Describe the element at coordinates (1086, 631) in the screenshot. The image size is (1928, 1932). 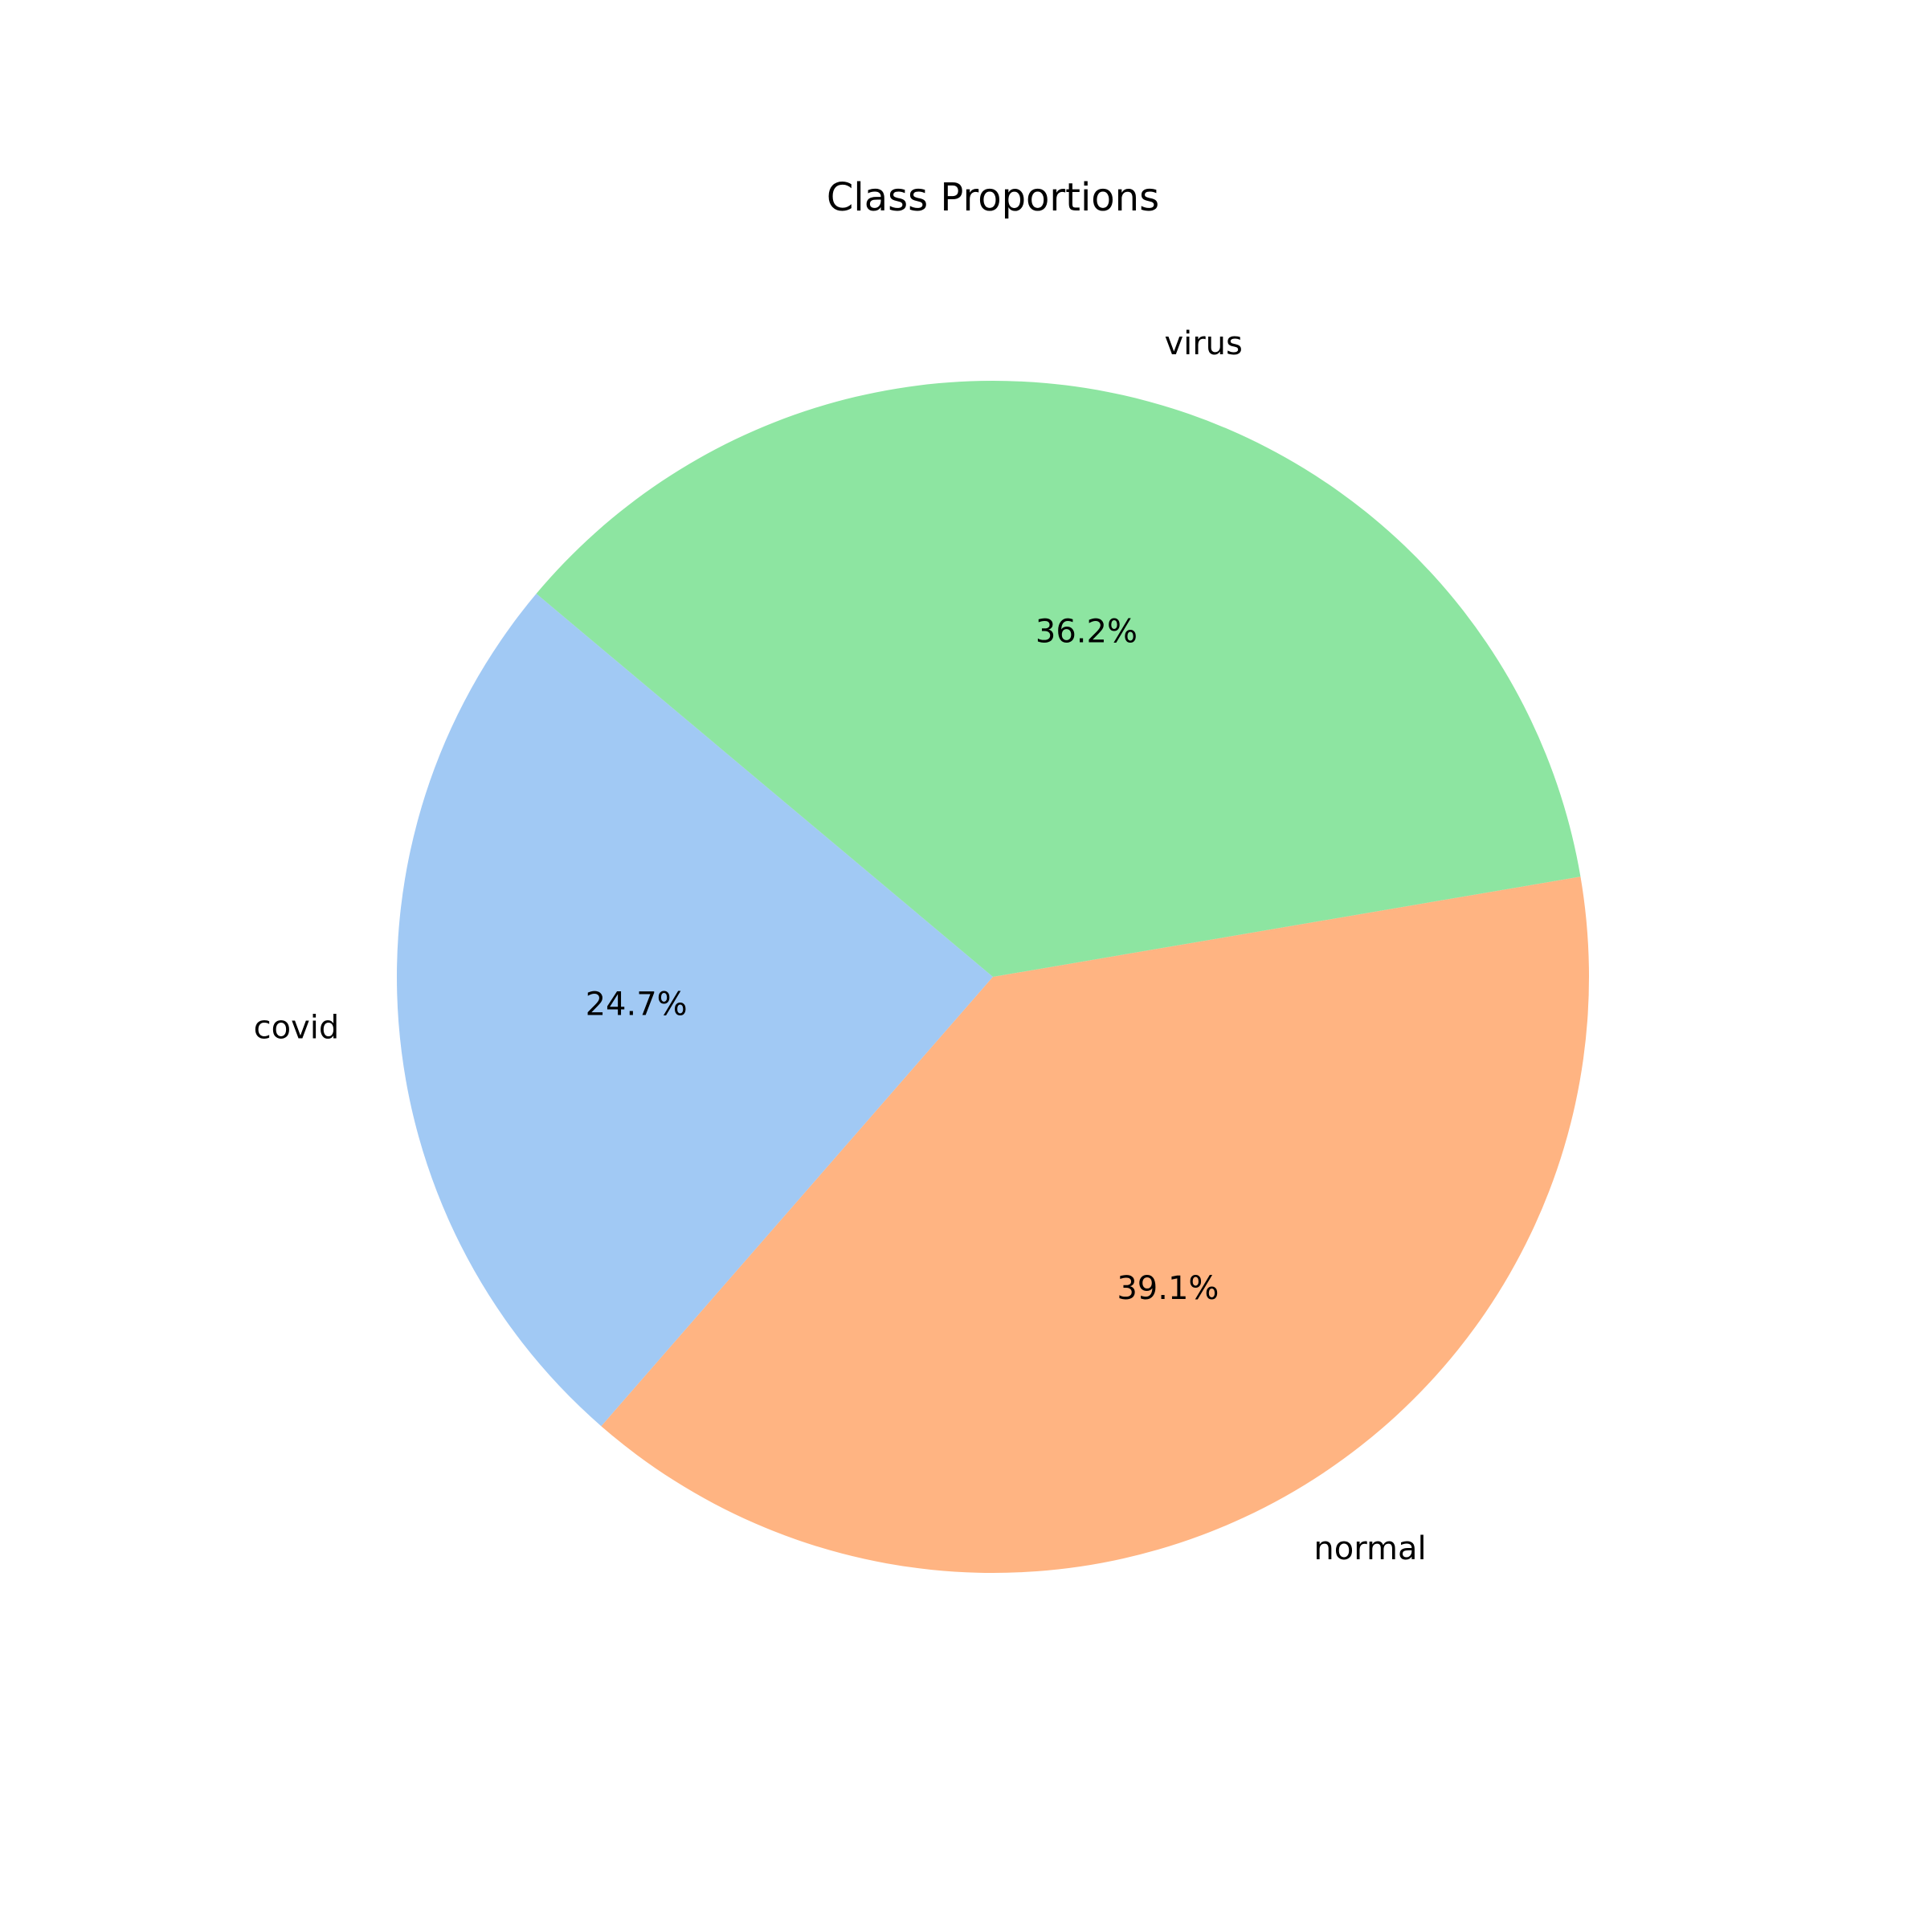
I see `percent-label-virus: 36.2%` at that location.